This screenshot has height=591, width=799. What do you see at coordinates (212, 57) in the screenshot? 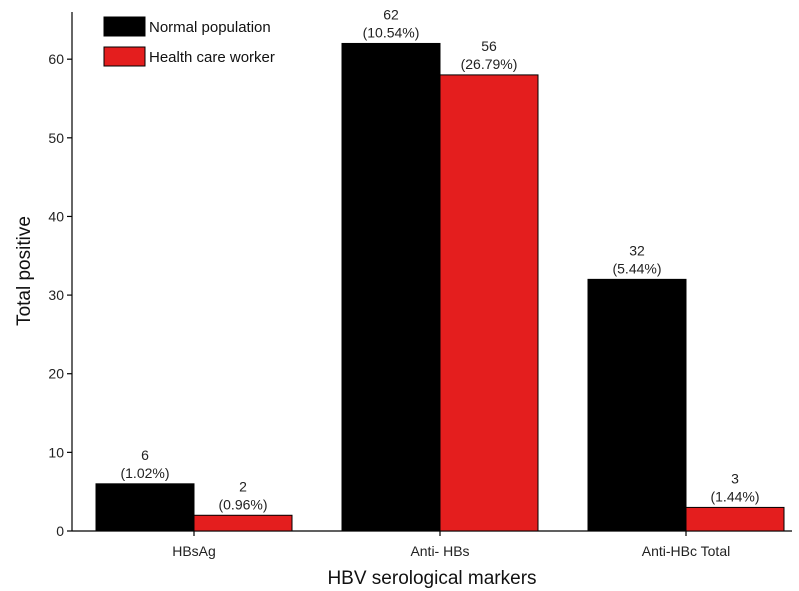
I see `legend-label-health-care-worker: Health care worker` at bounding box center [212, 57].